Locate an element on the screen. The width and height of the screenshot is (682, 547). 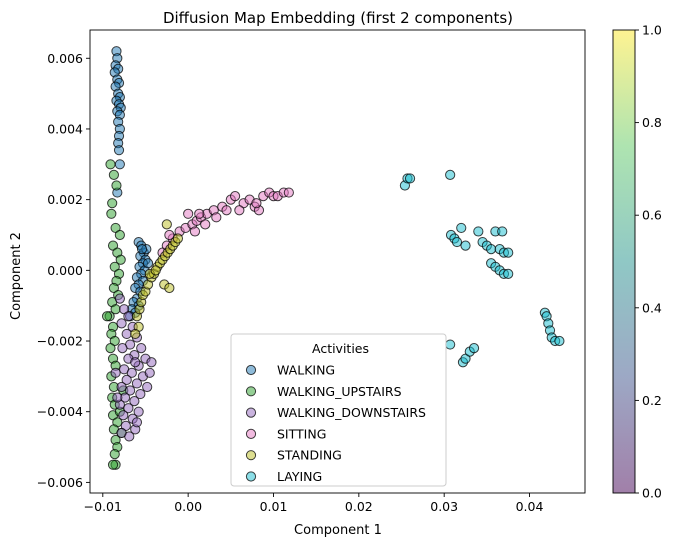
colorbar-gradient is located at coordinates (624, 261).